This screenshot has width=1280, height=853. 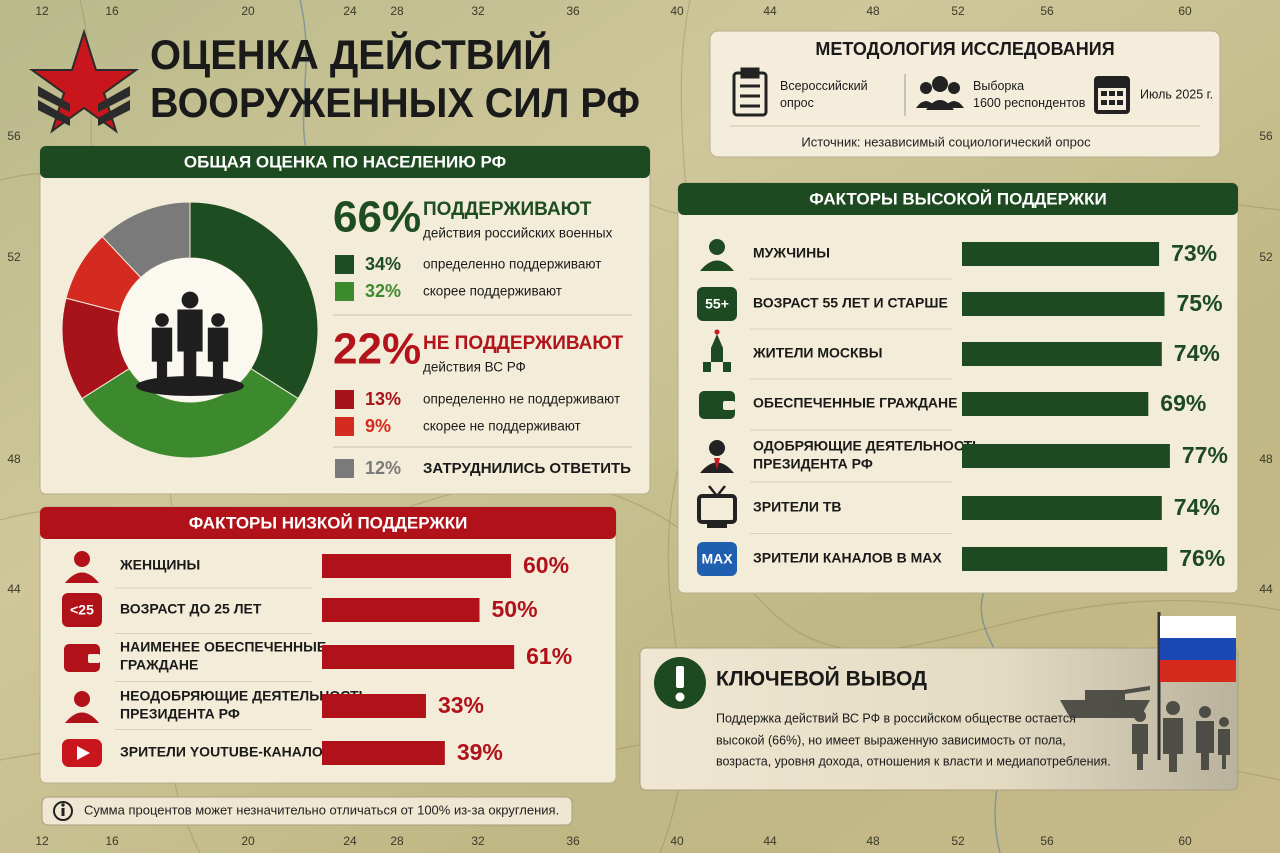 I want to click on title-line: ВООРУЖЕННЫХ СИЛ РФ, so click(x=395, y=102).